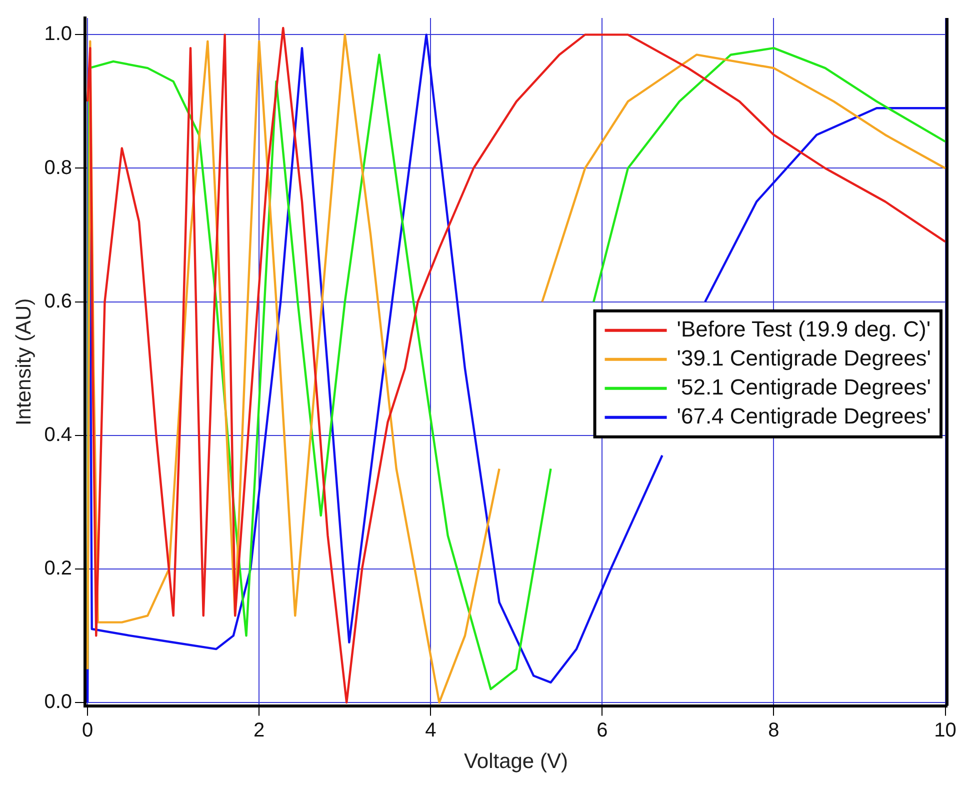 The height and width of the screenshot is (787, 967). I want to click on y-tick-label: 0.8, so click(58, 167).